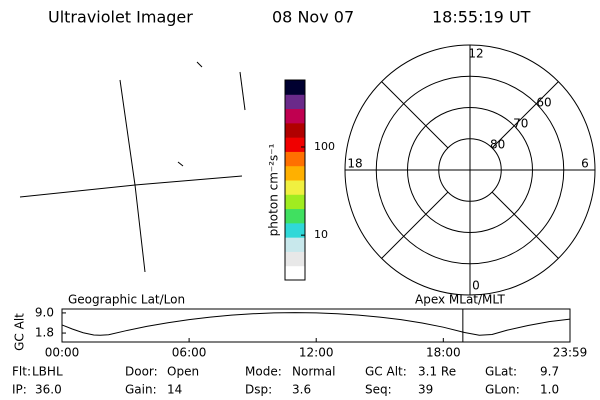 This screenshot has height=400, width=600. I want to click on x-tick-label: 12:00, so click(316, 353).